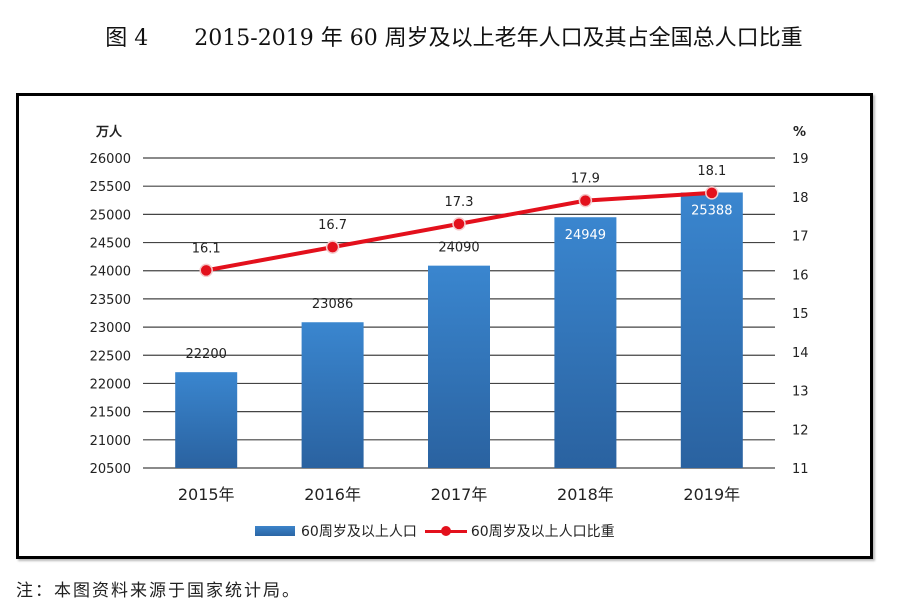  Describe the element at coordinates (800, 237) in the screenshot. I see `right-tick-label: 17` at that location.